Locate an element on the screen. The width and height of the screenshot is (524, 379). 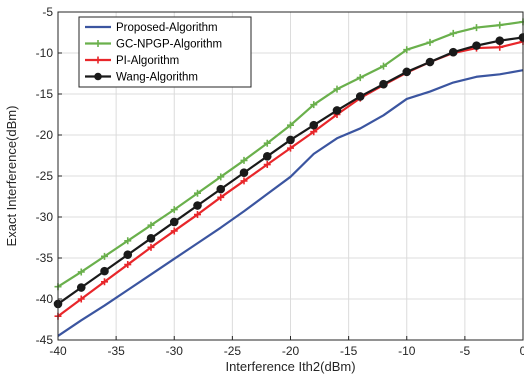
y-axis-title: Exact Interference(dBm) is located at coordinates (11, 176).